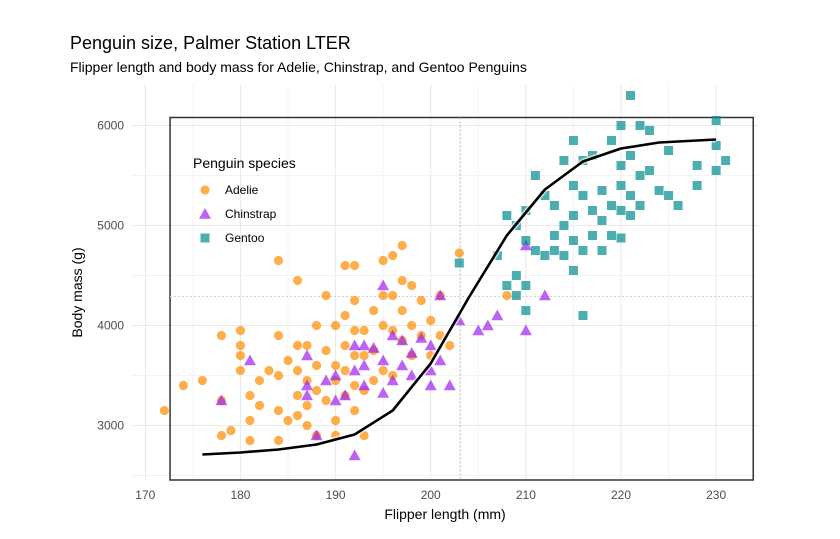  I want to click on x-tick-label: 200, so click(431, 495).